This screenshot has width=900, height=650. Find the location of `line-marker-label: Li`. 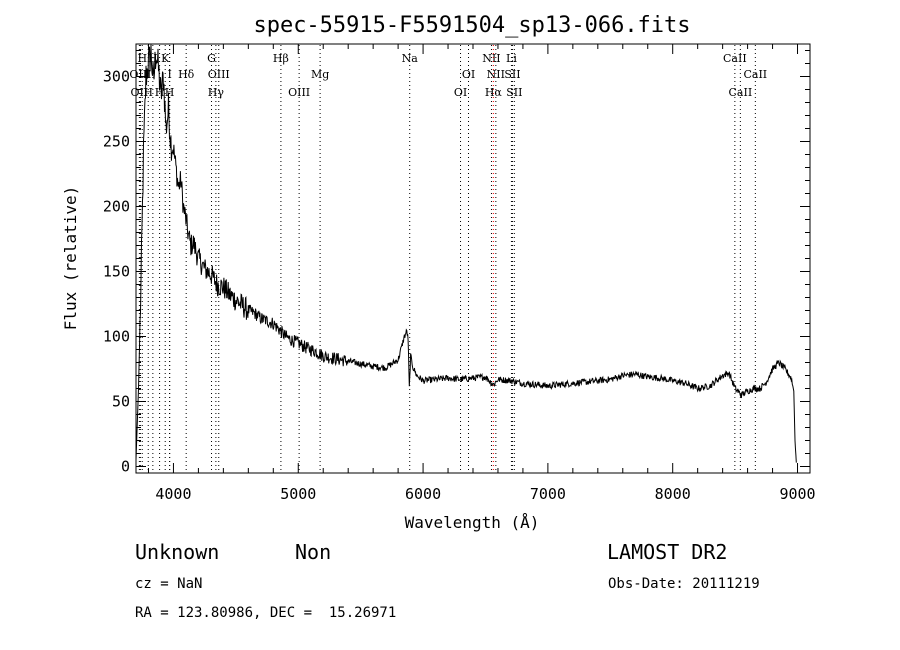

line-marker-label: Li is located at coordinates (511, 58).